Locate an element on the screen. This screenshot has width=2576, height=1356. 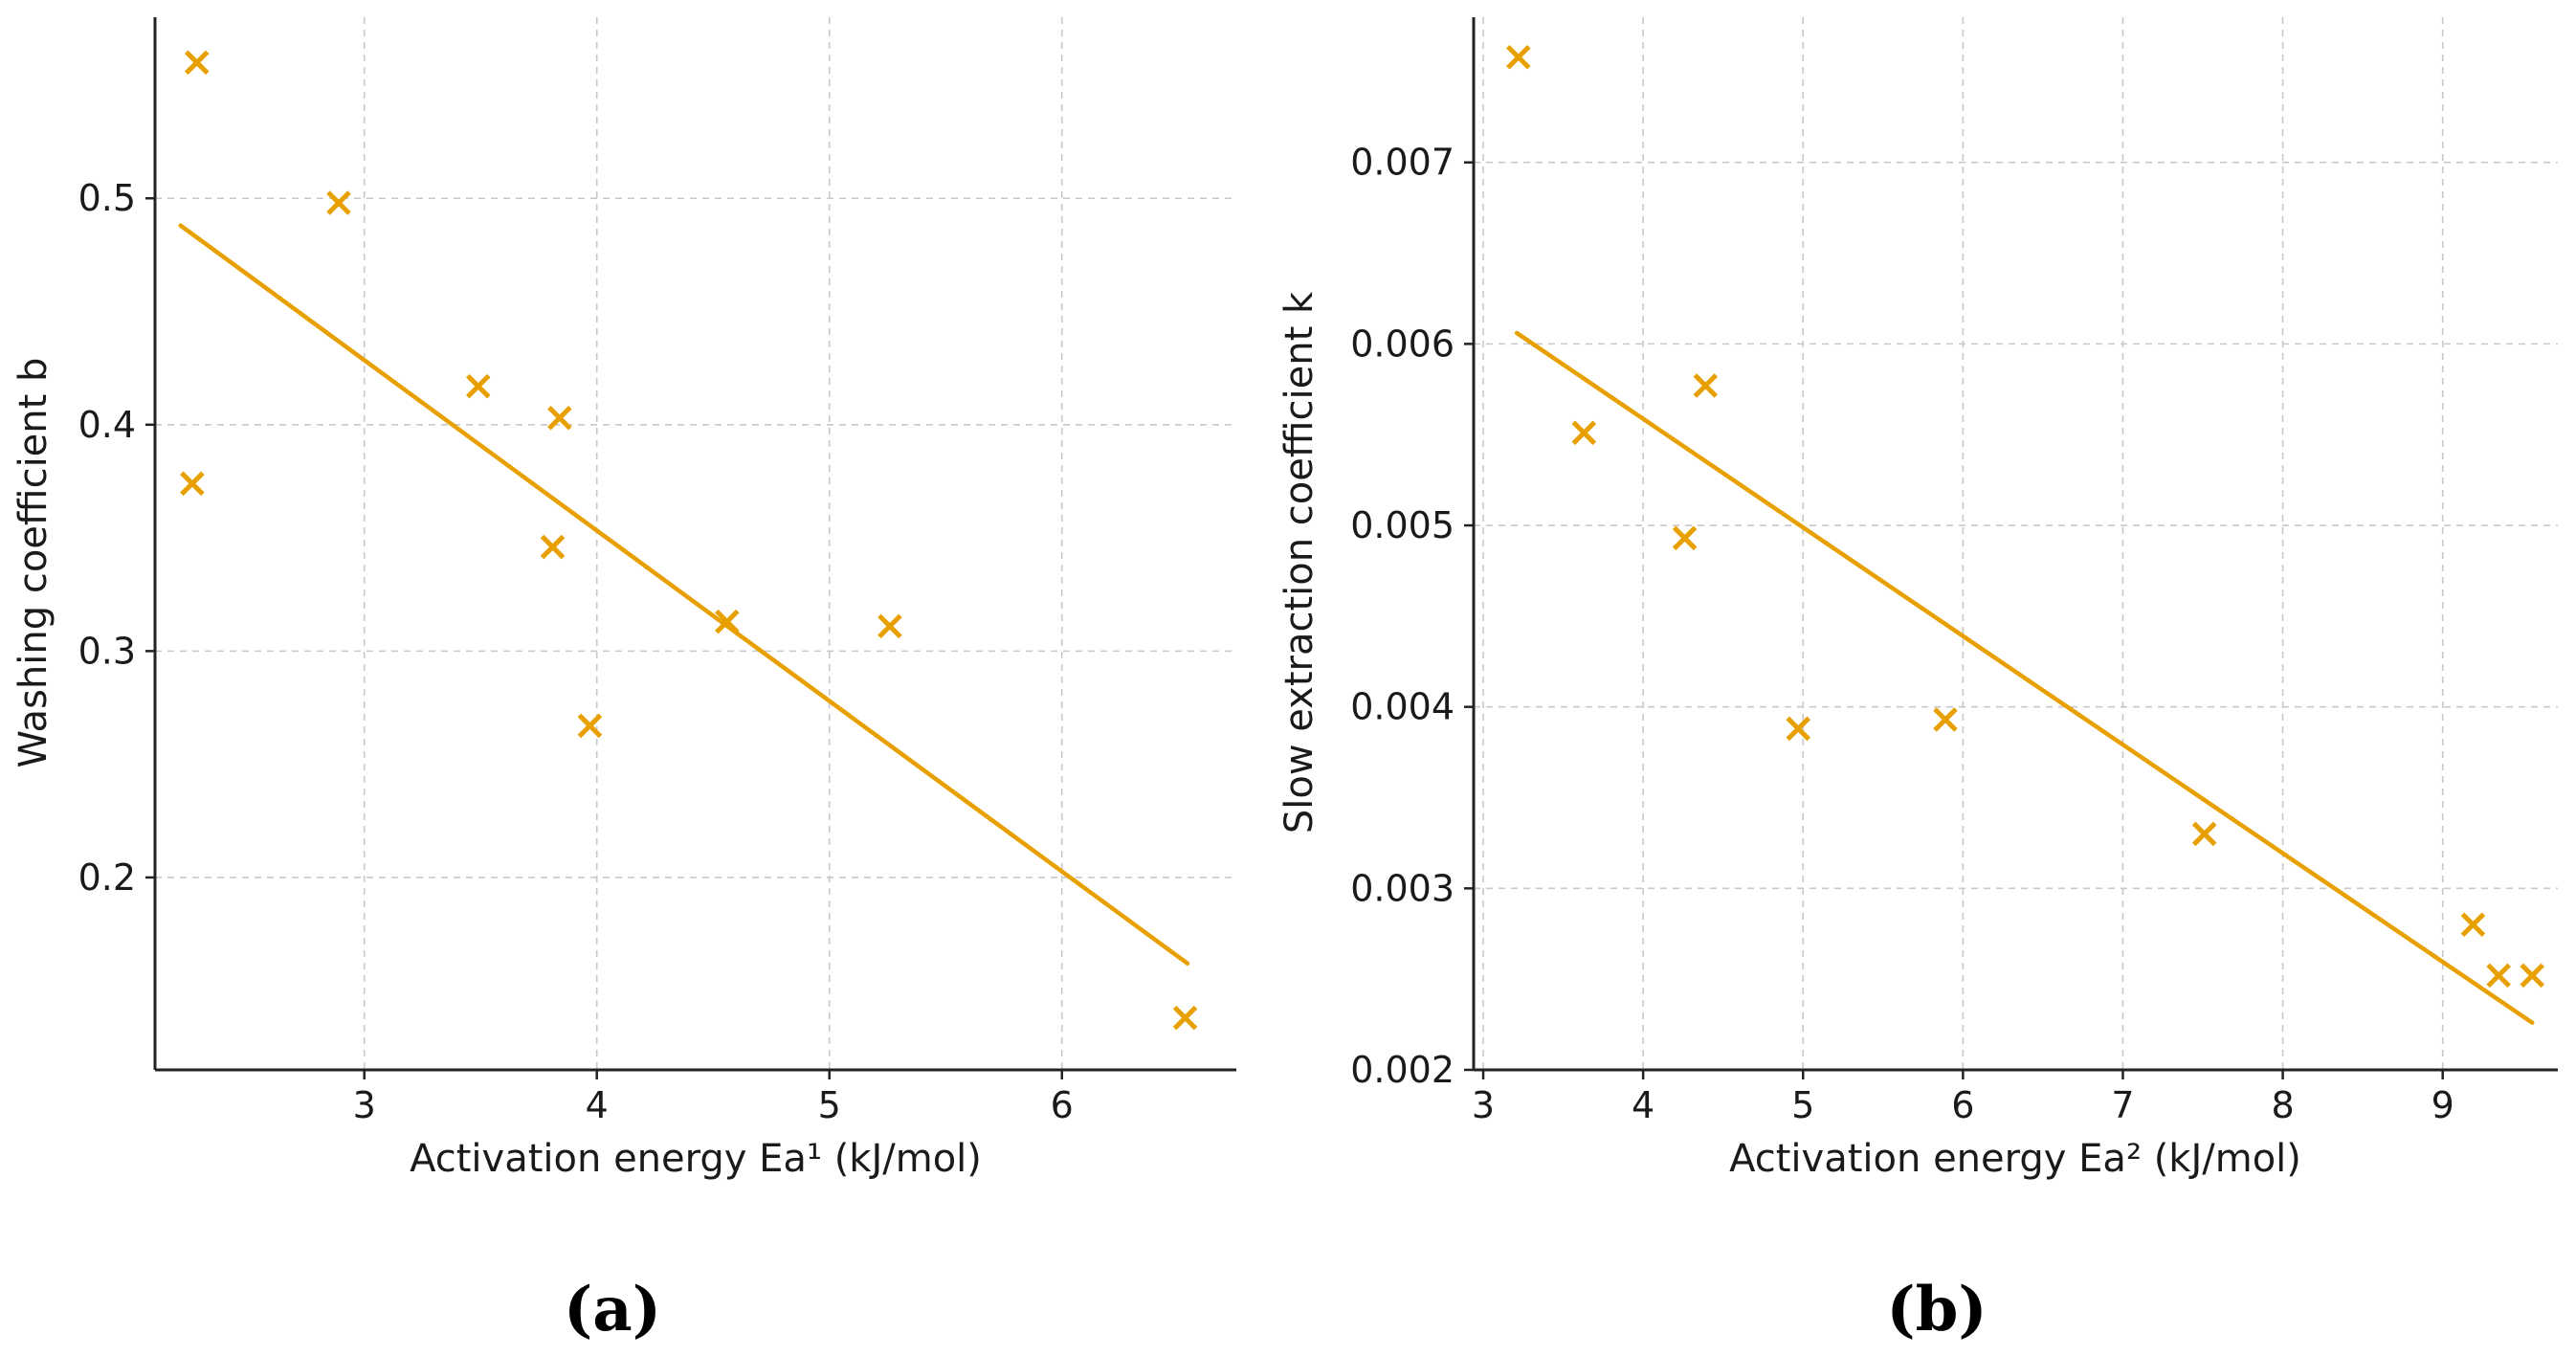
panel-b-y-tick-label: 0.006 is located at coordinates (1402, 343).